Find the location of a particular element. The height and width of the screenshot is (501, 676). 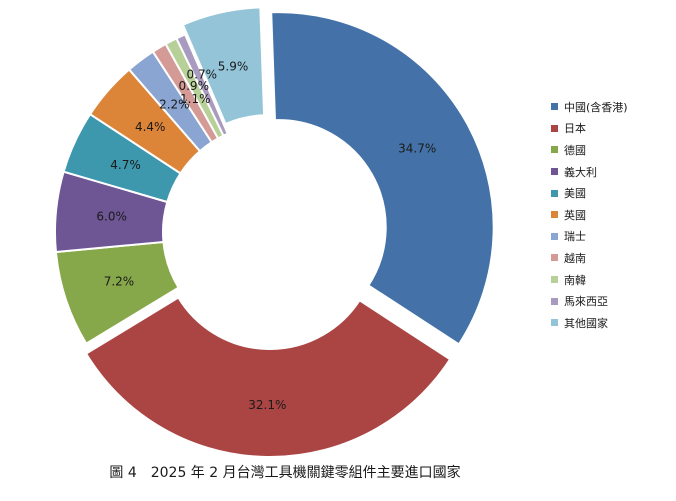

data-label-8: 1.1% is located at coordinates (195, 99).